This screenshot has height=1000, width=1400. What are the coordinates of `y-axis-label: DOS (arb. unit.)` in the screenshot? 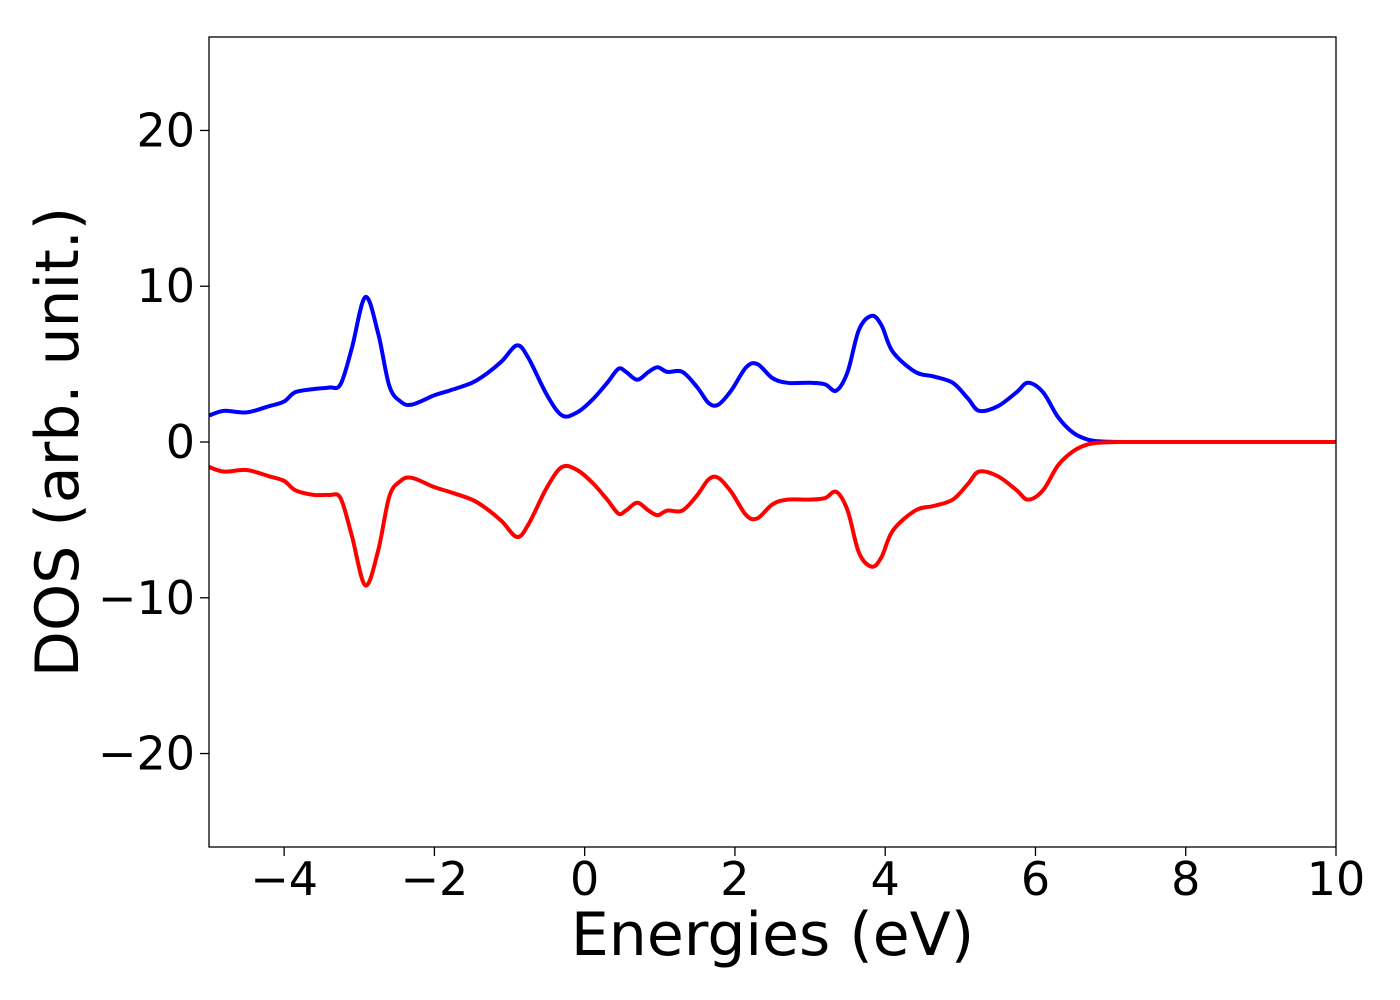 It's located at (58, 442).